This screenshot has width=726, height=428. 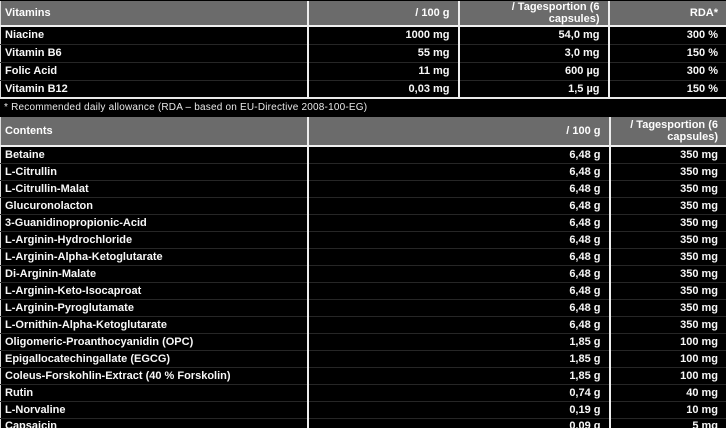 I want to click on per-100g-value: 55 mg, so click(x=383, y=52).